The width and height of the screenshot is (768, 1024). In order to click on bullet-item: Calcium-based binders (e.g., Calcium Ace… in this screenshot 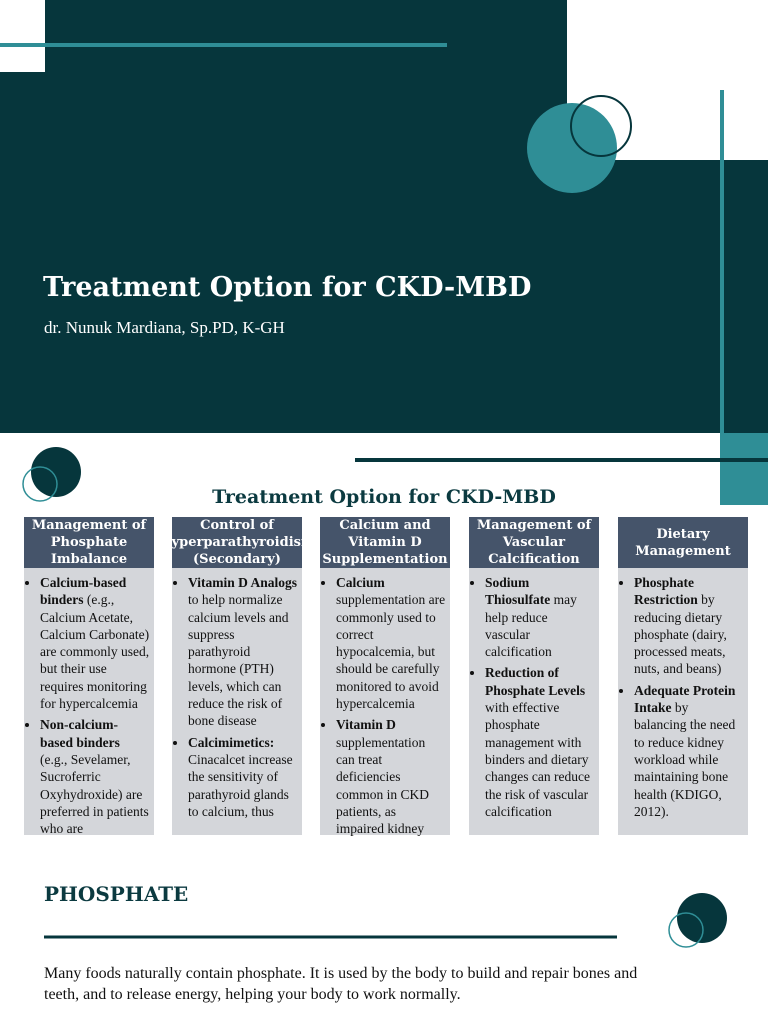, I will do `click(95, 643)`.